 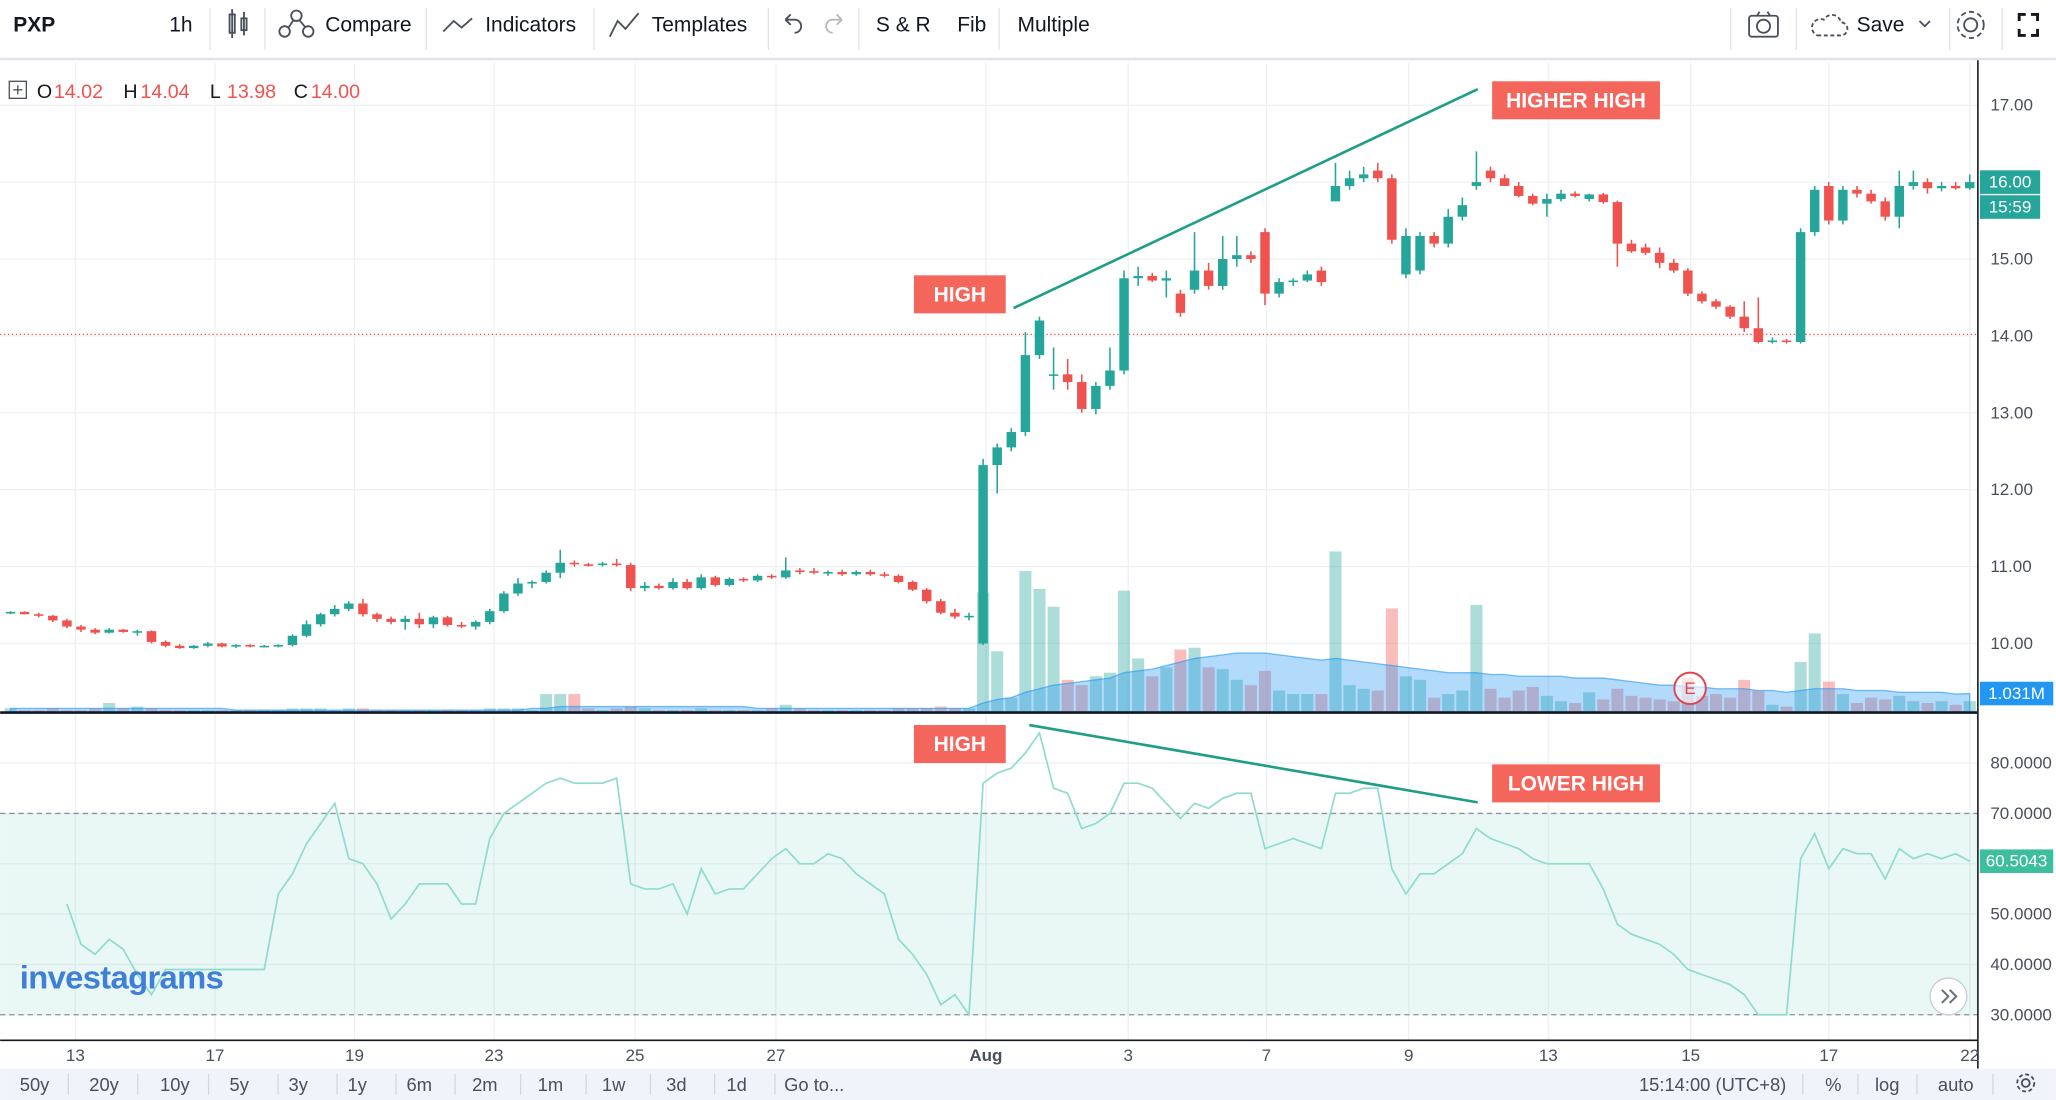 I want to click on range-button: 50y, so click(x=35, y=1084).